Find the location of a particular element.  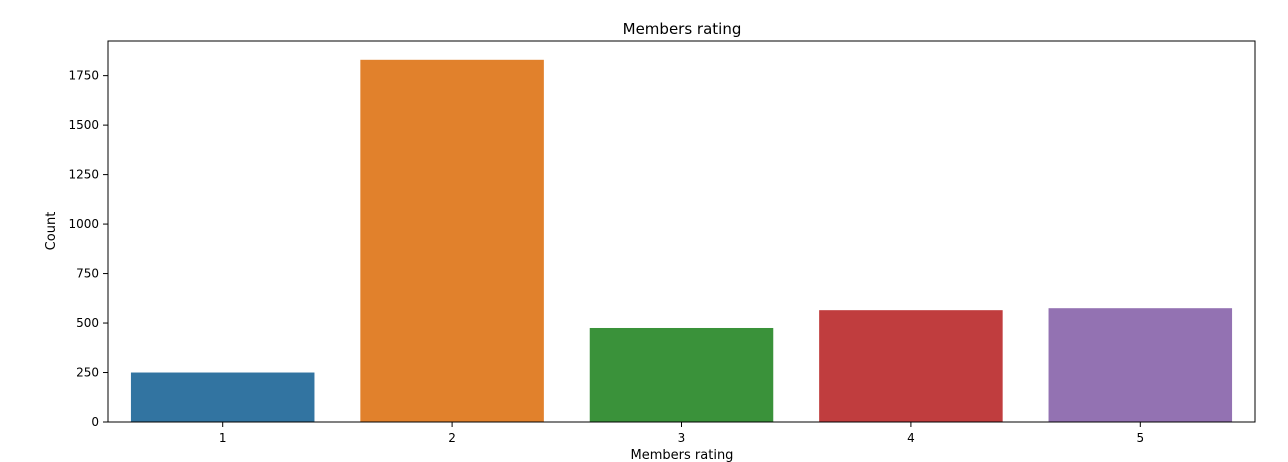

x-axis: 1 2 3 4 5 is located at coordinates (681, 433).